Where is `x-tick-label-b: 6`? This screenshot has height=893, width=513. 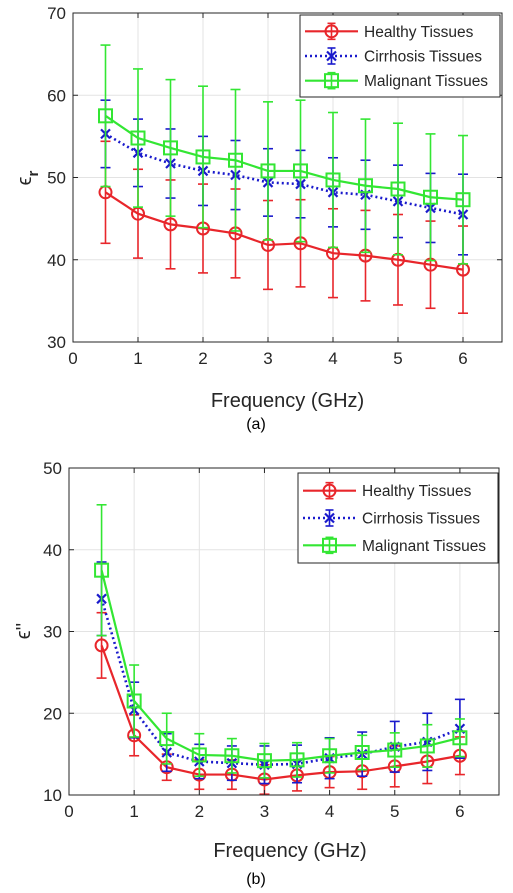
x-tick-label-b: 6 is located at coordinates (459, 811).